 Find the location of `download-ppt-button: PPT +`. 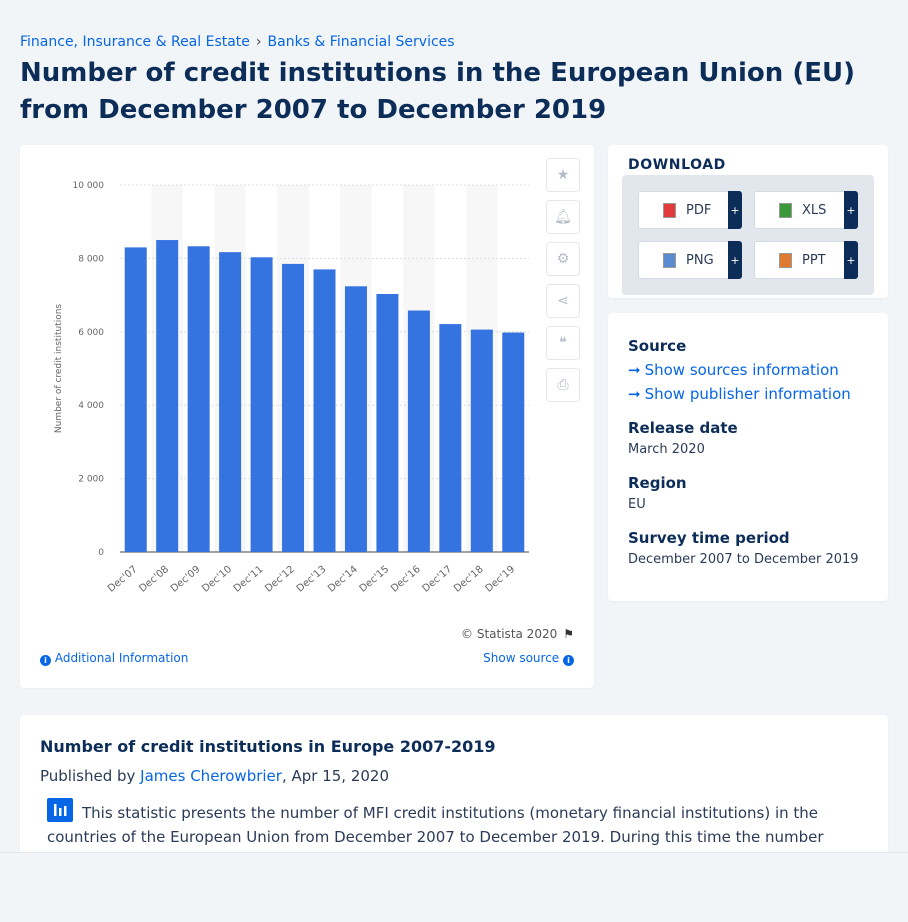

download-ppt-button: PPT + is located at coordinates (806, 260).